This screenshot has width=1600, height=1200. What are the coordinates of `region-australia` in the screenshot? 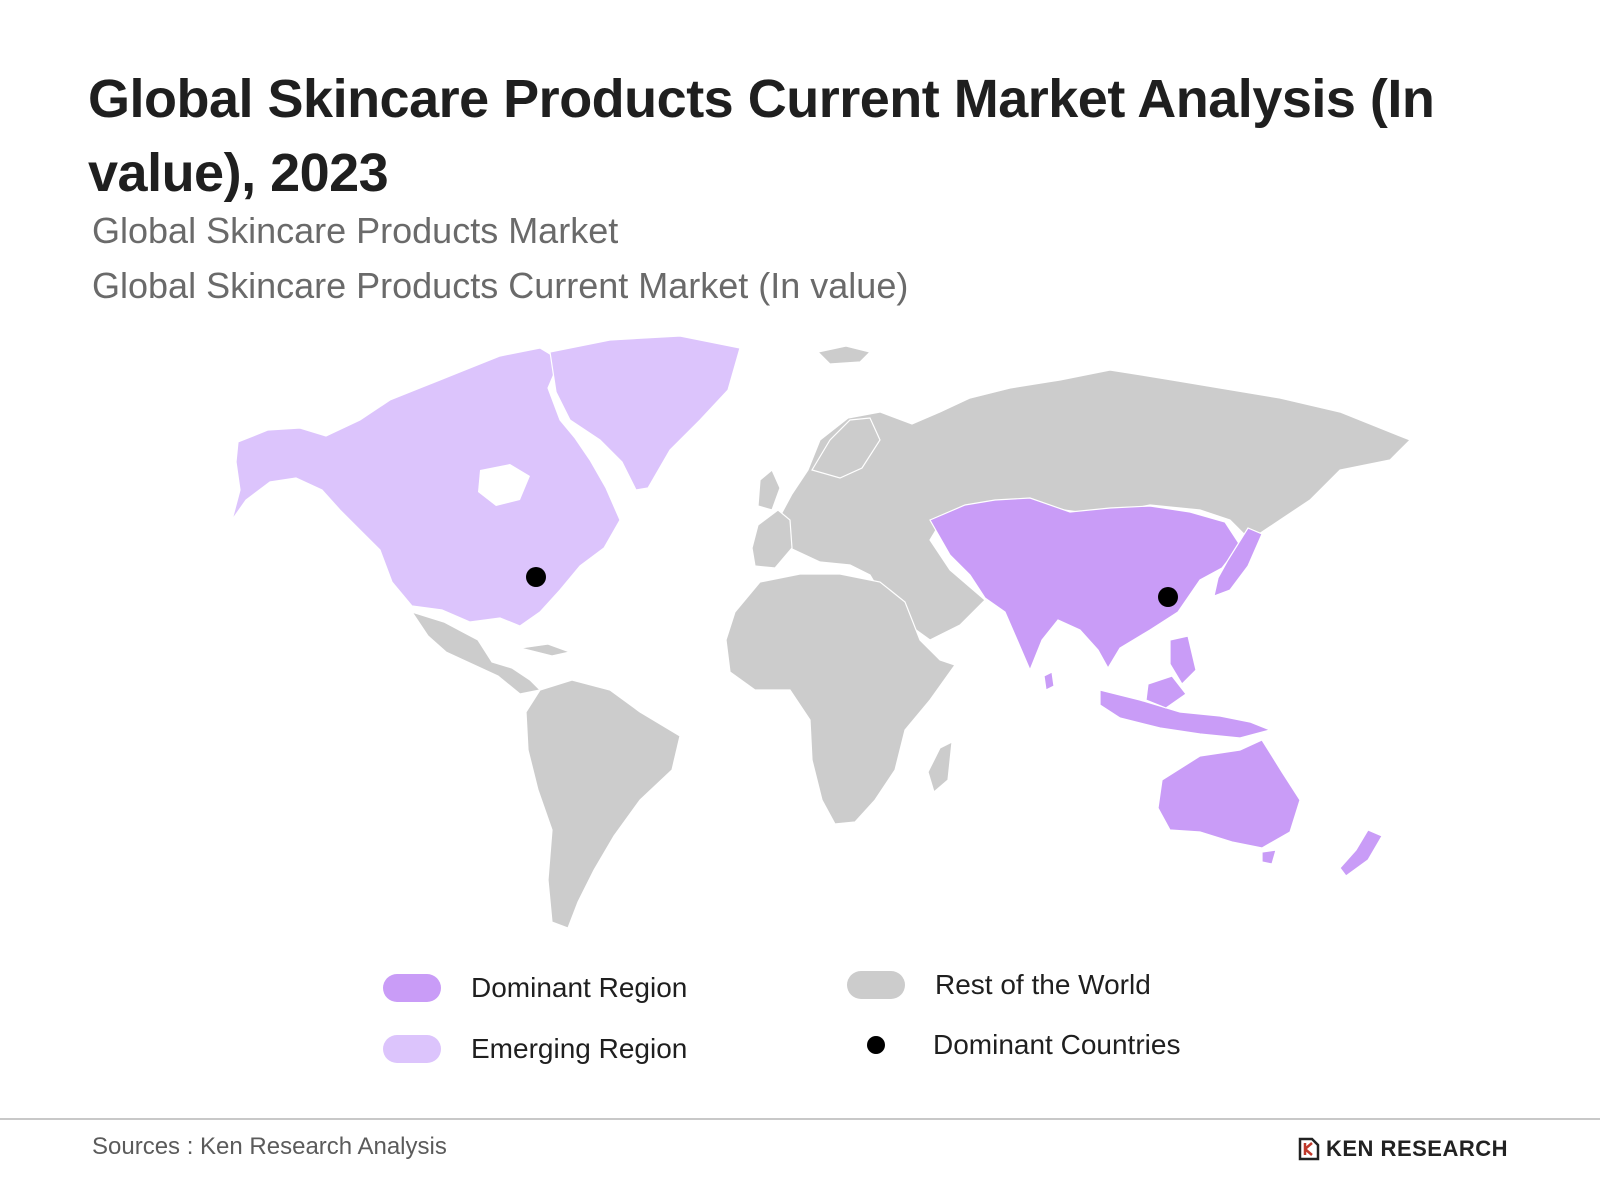 It's located at (1229, 794).